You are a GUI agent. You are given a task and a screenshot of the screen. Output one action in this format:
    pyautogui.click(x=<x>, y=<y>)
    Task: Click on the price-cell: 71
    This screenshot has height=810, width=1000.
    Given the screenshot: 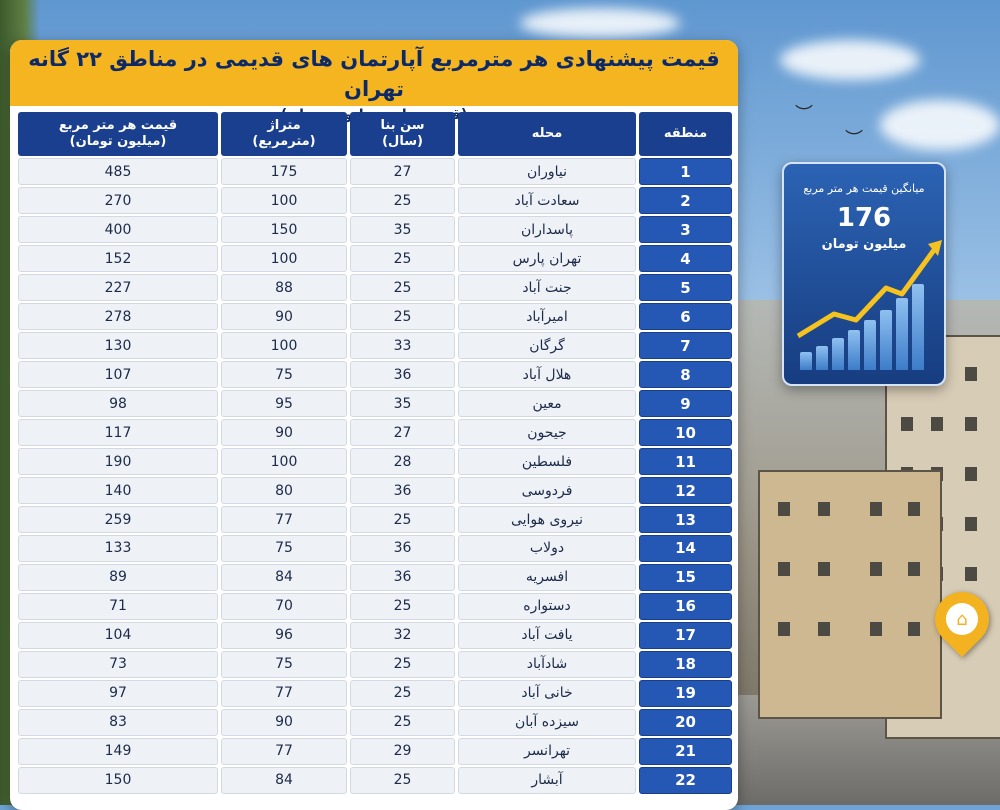 What is the action you would take?
    pyautogui.click(x=118, y=606)
    